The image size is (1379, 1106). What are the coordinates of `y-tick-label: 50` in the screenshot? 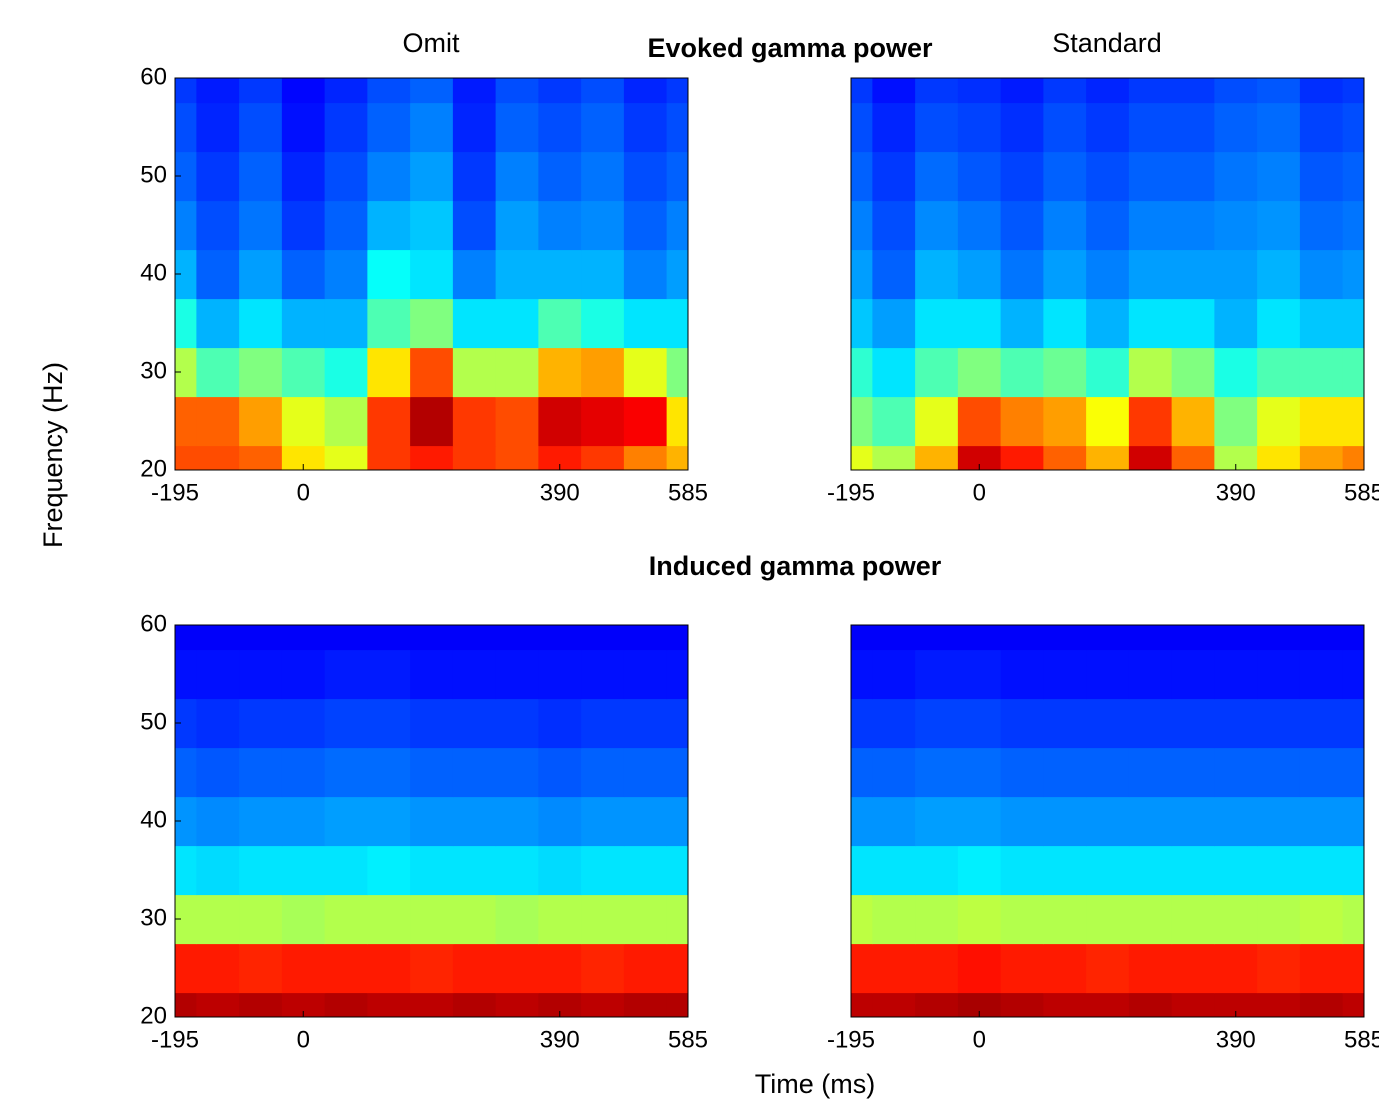 It's located at (153, 721).